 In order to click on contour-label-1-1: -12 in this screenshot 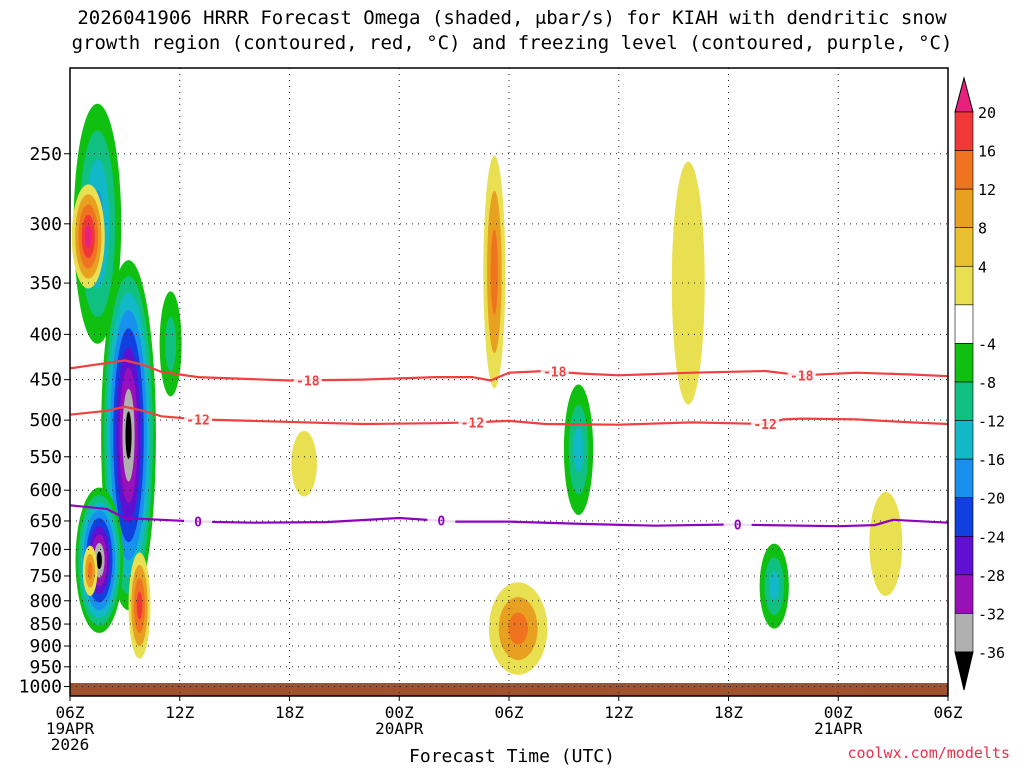, I will do `click(472, 423)`.